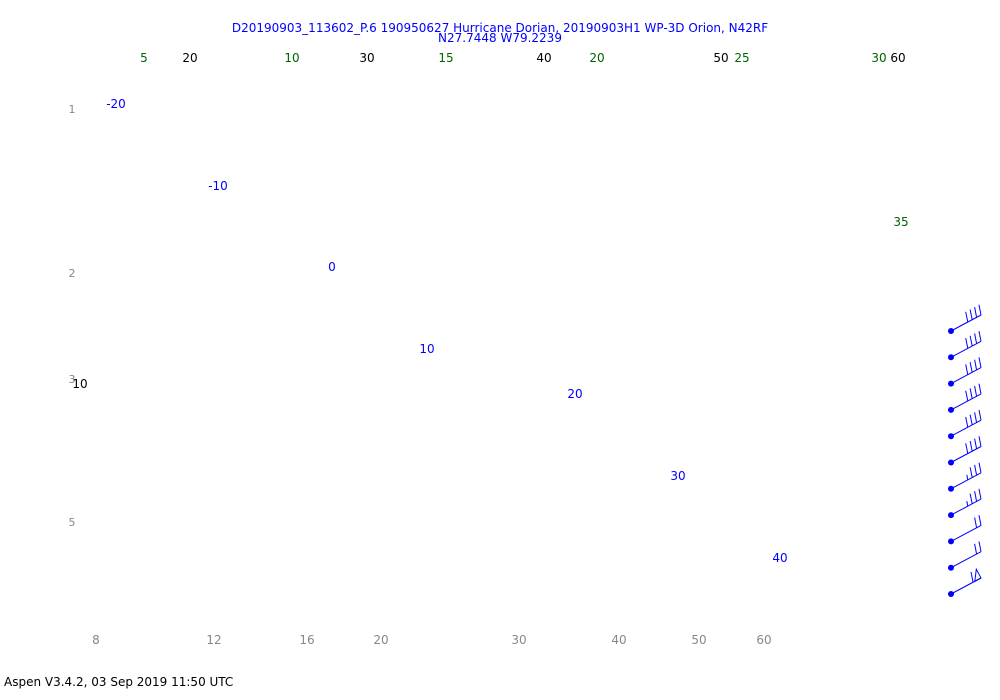 The image size is (1000, 700). Describe the element at coordinates (543, 58) in the screenshot. I see `top-temperature-label: 40` at that location.